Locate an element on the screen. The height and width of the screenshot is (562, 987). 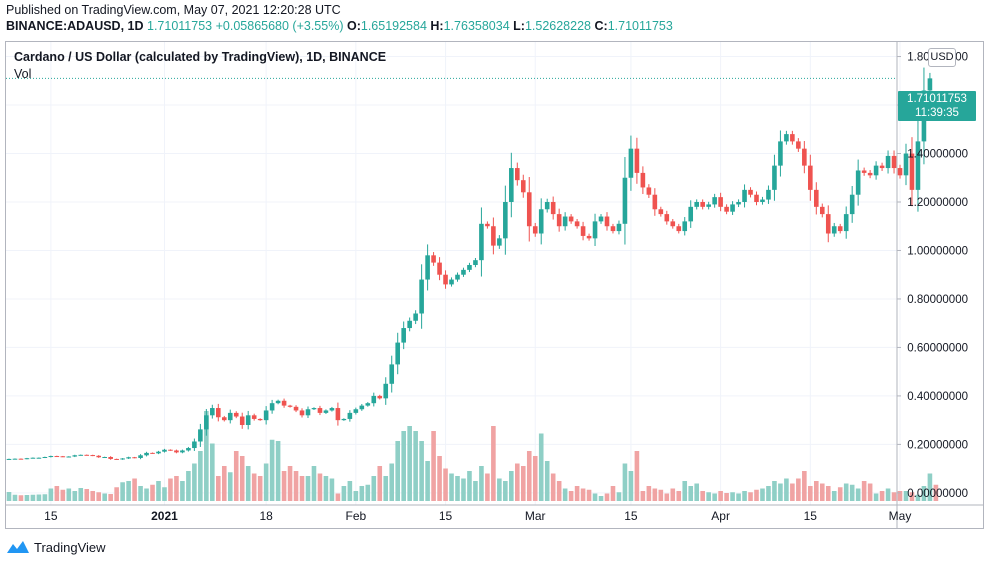
footer: TradingView is located at coordinates (56, 547).